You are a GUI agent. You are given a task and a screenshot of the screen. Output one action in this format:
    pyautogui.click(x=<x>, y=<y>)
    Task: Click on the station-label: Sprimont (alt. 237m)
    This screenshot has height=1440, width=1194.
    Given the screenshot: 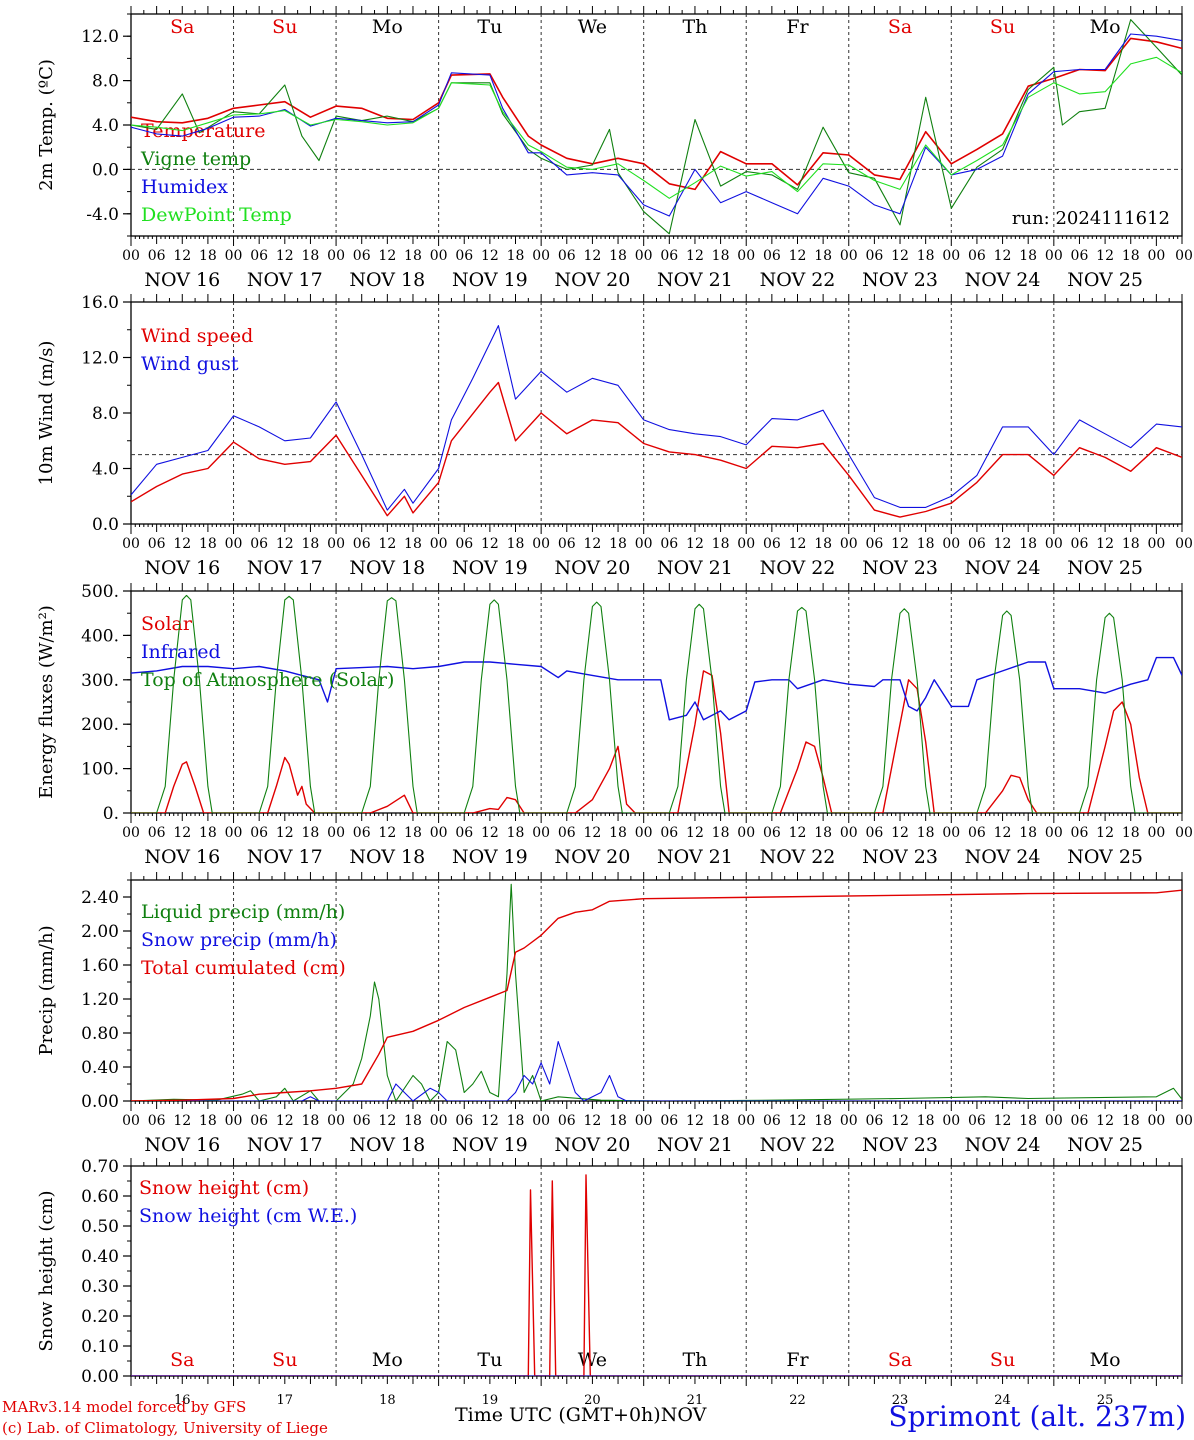 What is the action you would take?
    pyautogui.click(x=1037, y=1416)
    